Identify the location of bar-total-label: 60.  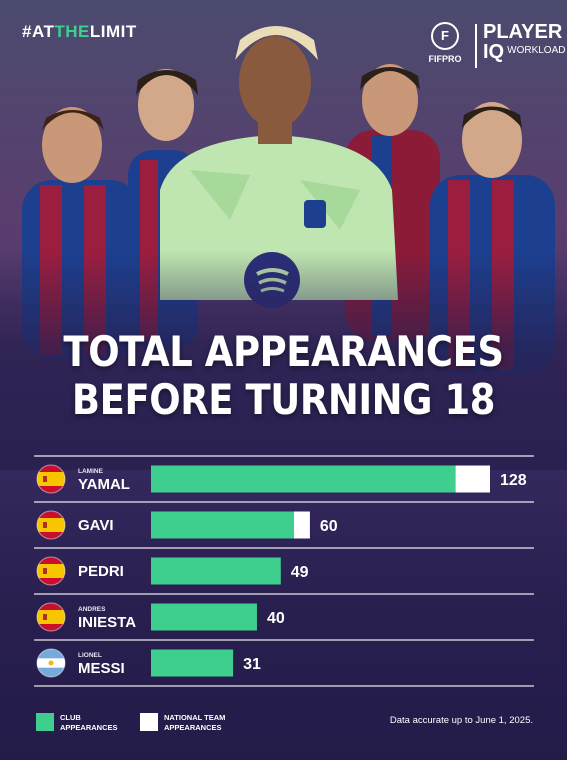
(329, 526).